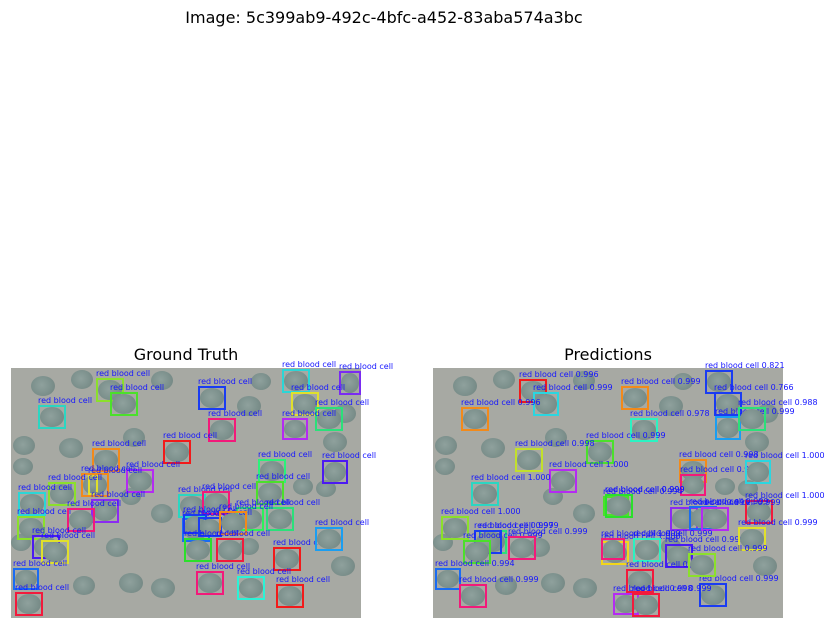 The width and height of the screenshot is (838, 630). I want to click on detection-label: red blood cell 0.988, so click(778, 402).